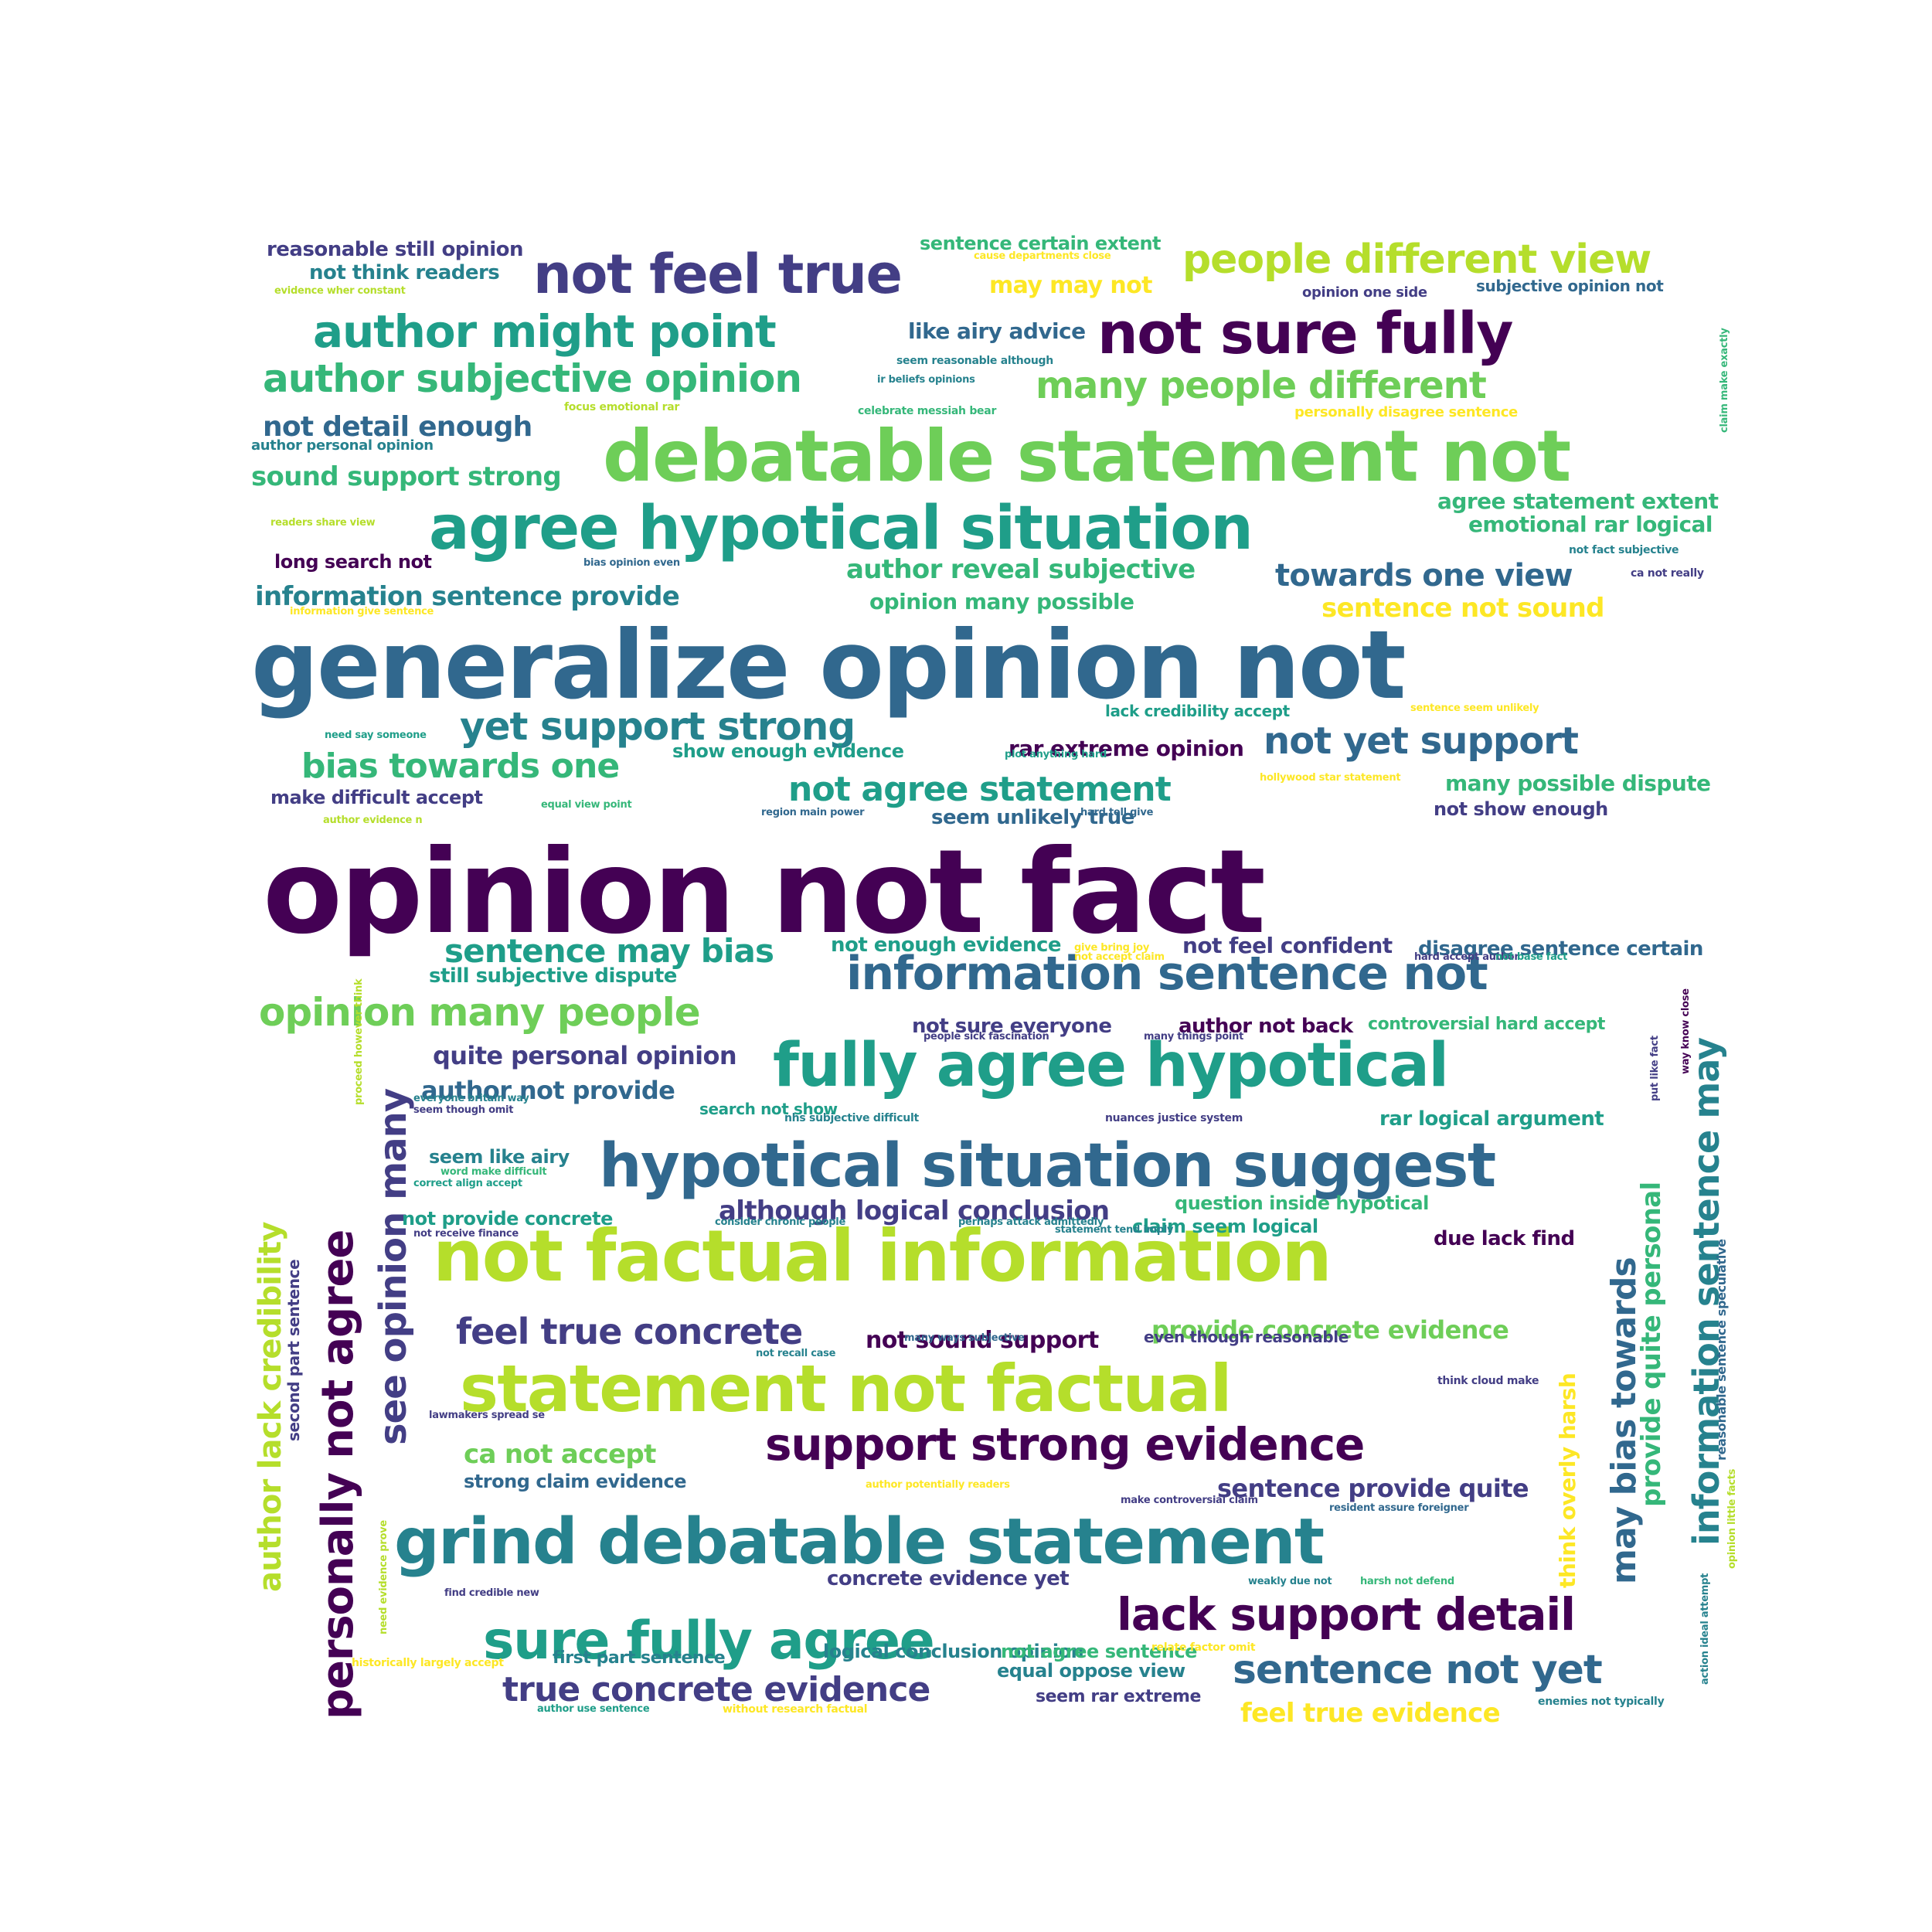 Image resolution: width=1932 pixels, height=1932 pixels. Describe the element at coordinates (487, 1416) in the screenshot. I see `cloud-word: lawmakers spread se` at that location.